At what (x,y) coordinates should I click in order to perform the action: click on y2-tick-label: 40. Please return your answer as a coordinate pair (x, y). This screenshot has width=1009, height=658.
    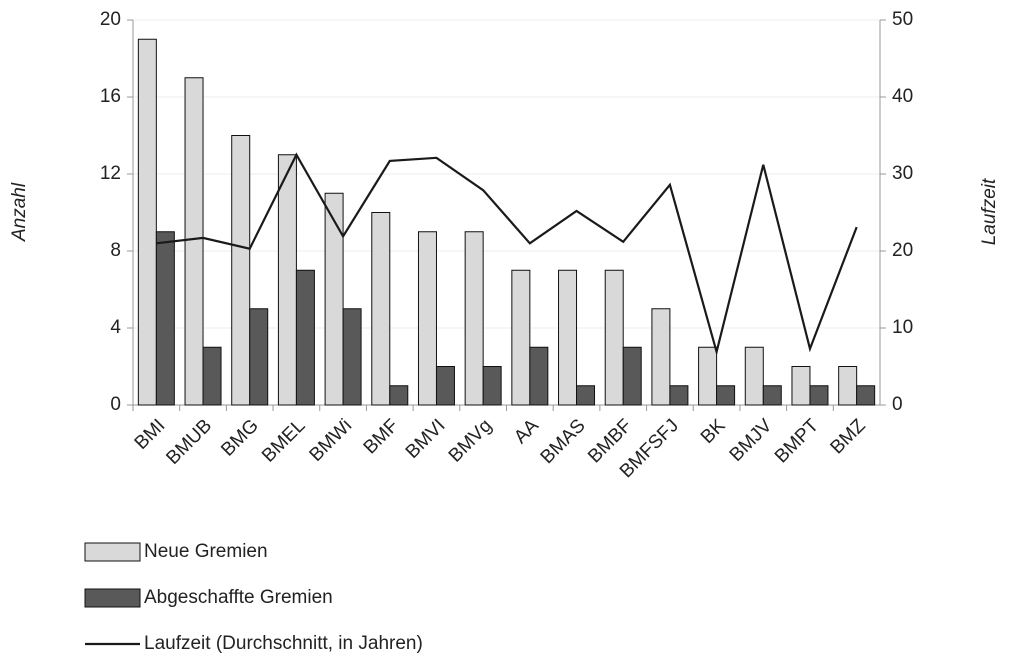
    Looking at the image, I should click on (902, 96).